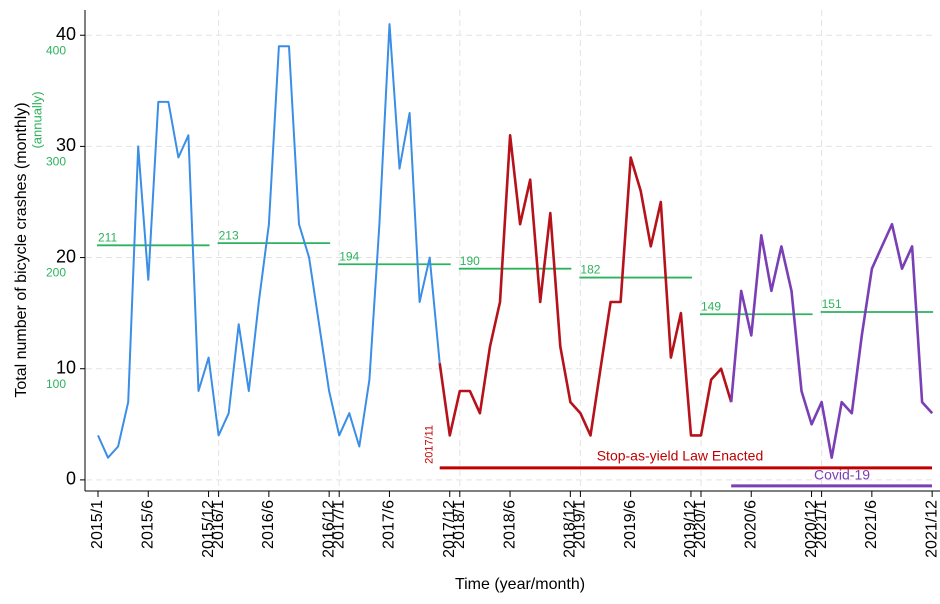 Image resolution: width=940 pixels, height=604 pixels. Describe the element at coordinates (71, 479) in the screenshot. I see `y-tick-label: 0` at that location.